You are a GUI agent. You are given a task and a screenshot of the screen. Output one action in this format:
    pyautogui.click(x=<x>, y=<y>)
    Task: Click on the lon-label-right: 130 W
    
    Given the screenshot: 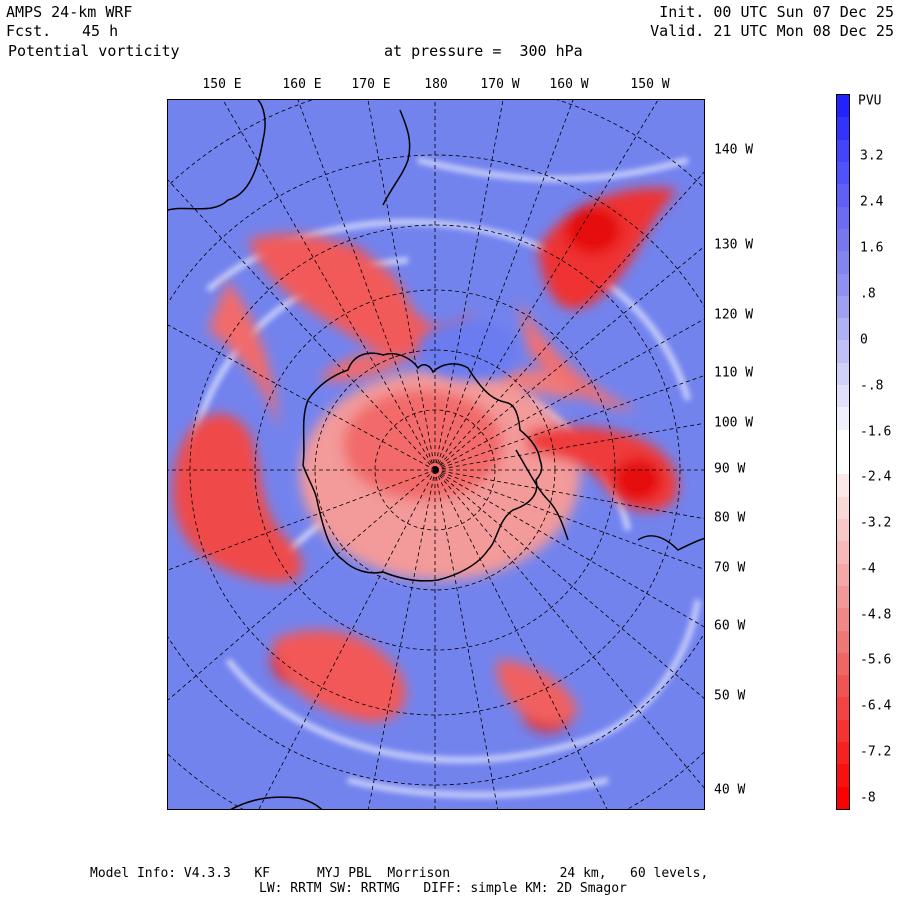 What is the action you would take?
    pyautogui.click(x=734, y=245)
    